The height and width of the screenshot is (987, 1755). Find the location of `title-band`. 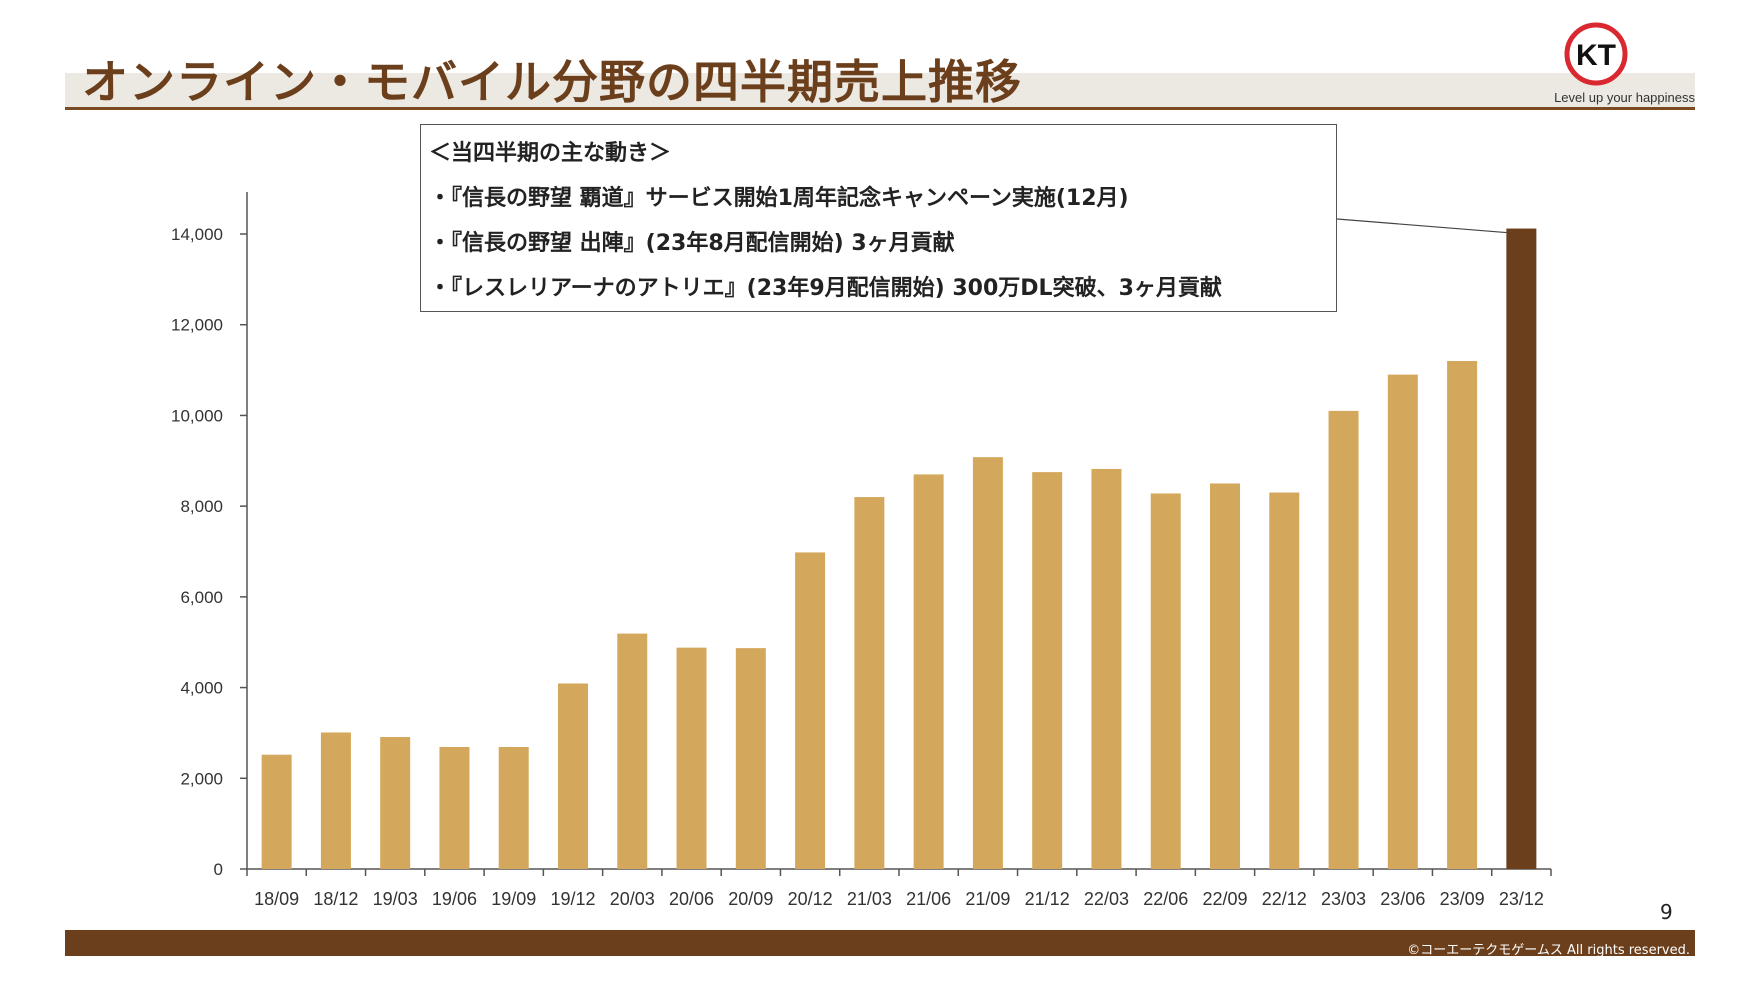

title-band is located at coordinates (880, 90).